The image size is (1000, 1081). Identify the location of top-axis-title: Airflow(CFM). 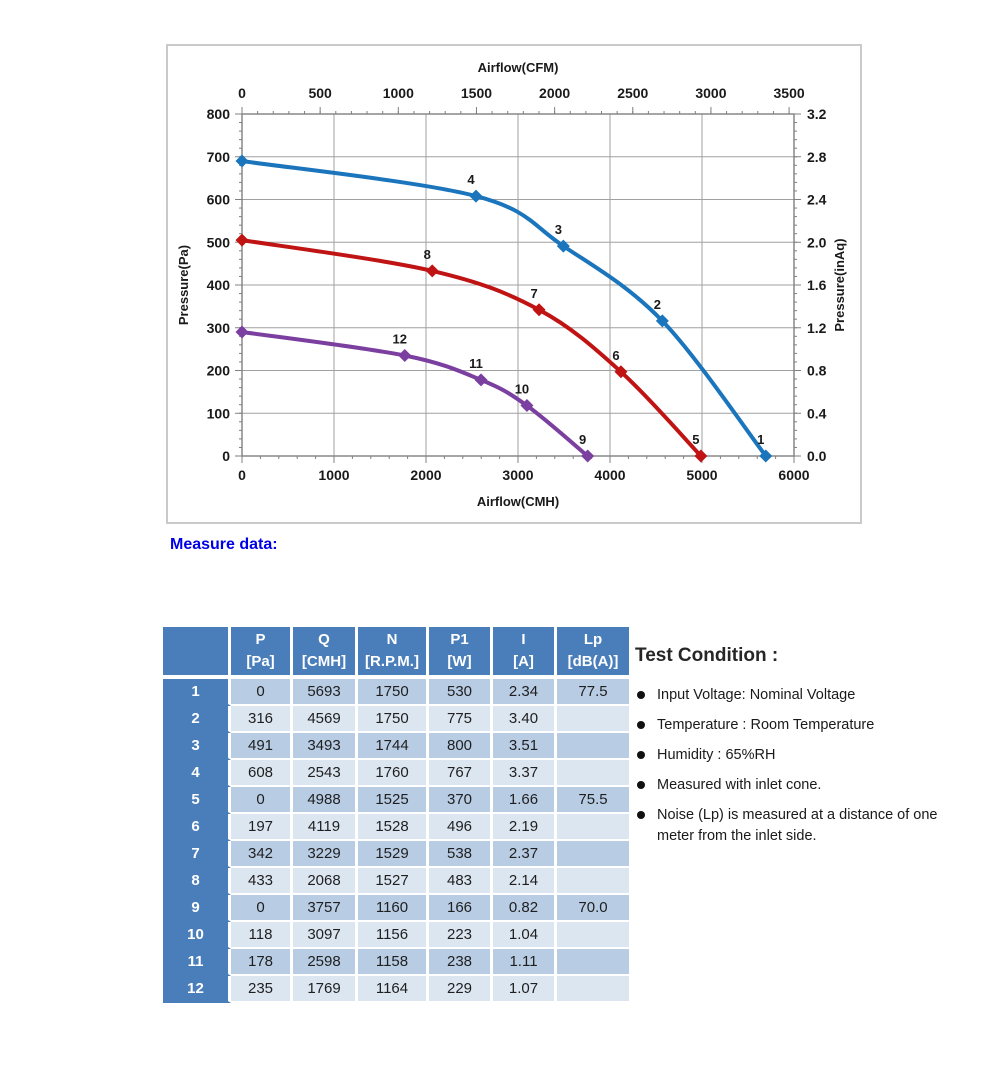
(518, 67).